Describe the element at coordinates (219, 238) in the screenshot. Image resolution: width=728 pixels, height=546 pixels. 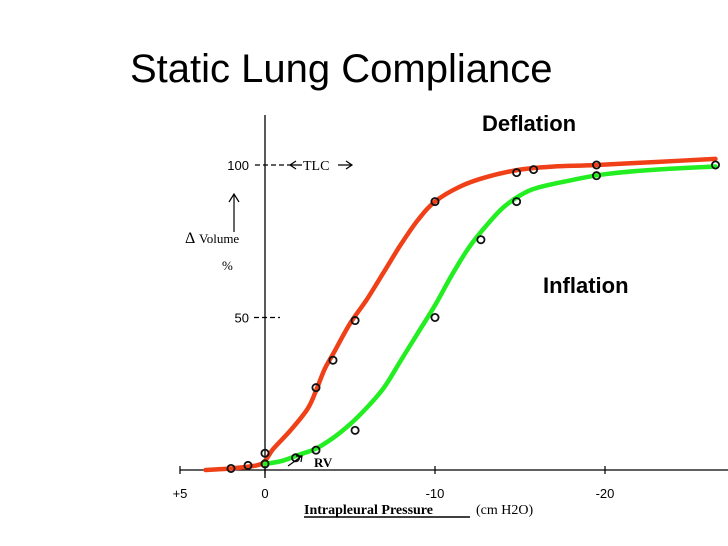
I see `y-axis-label: Volume` at that location.